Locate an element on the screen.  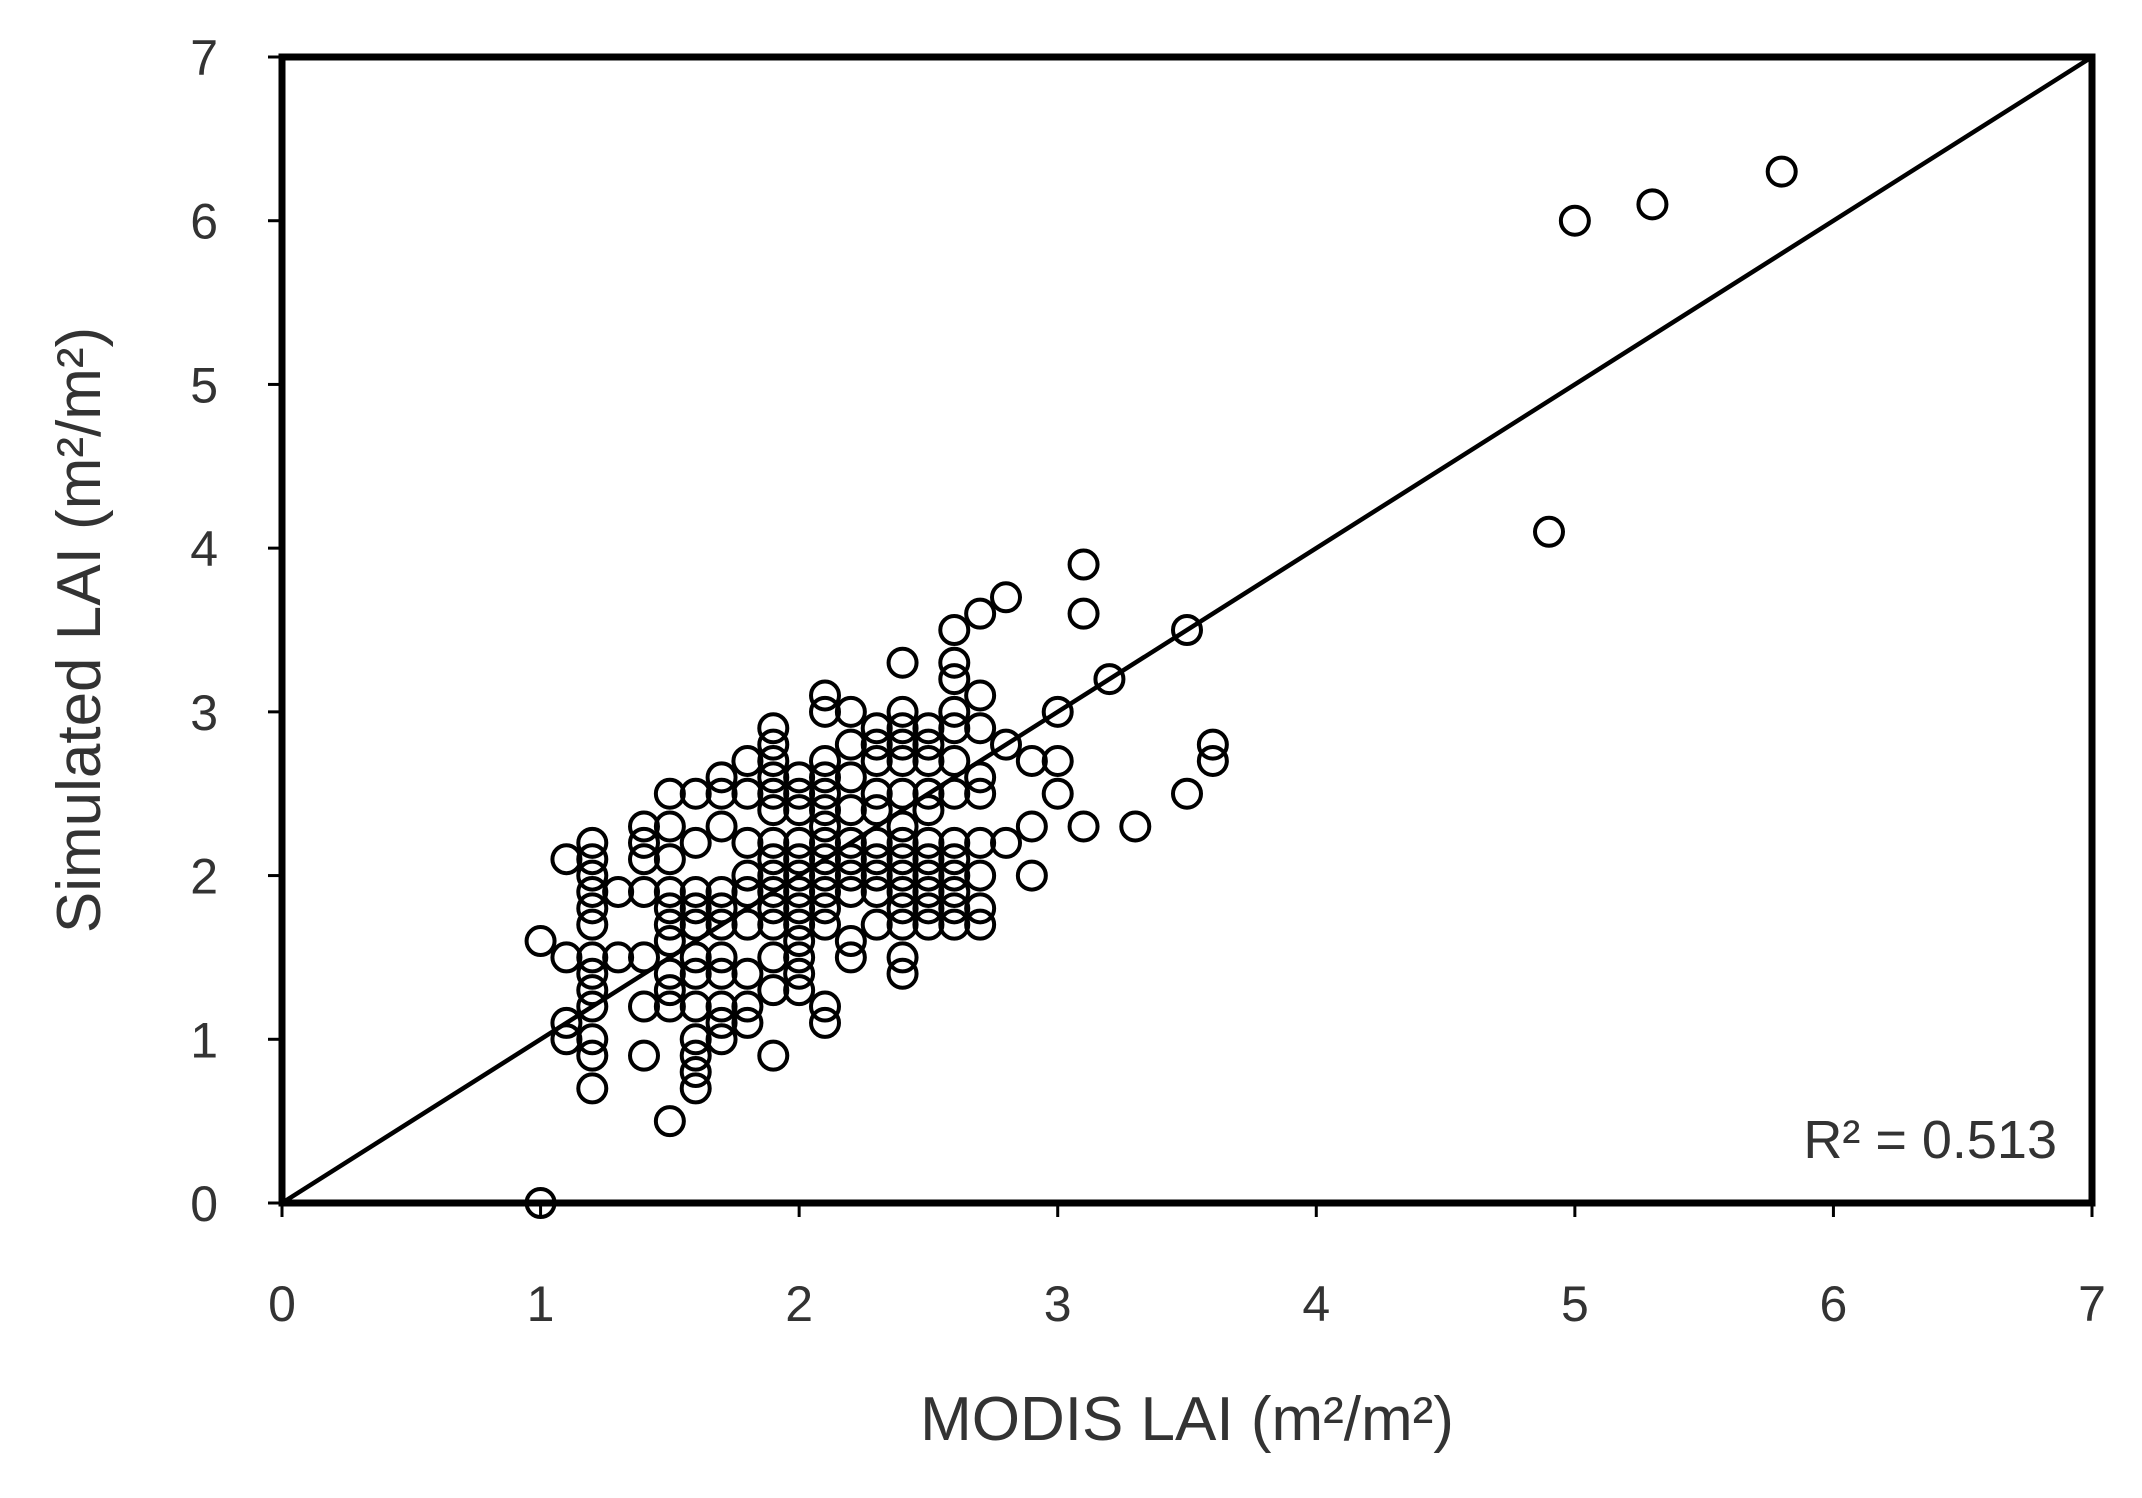
y-tick-label: 7 is located at coordinates (204, 58).